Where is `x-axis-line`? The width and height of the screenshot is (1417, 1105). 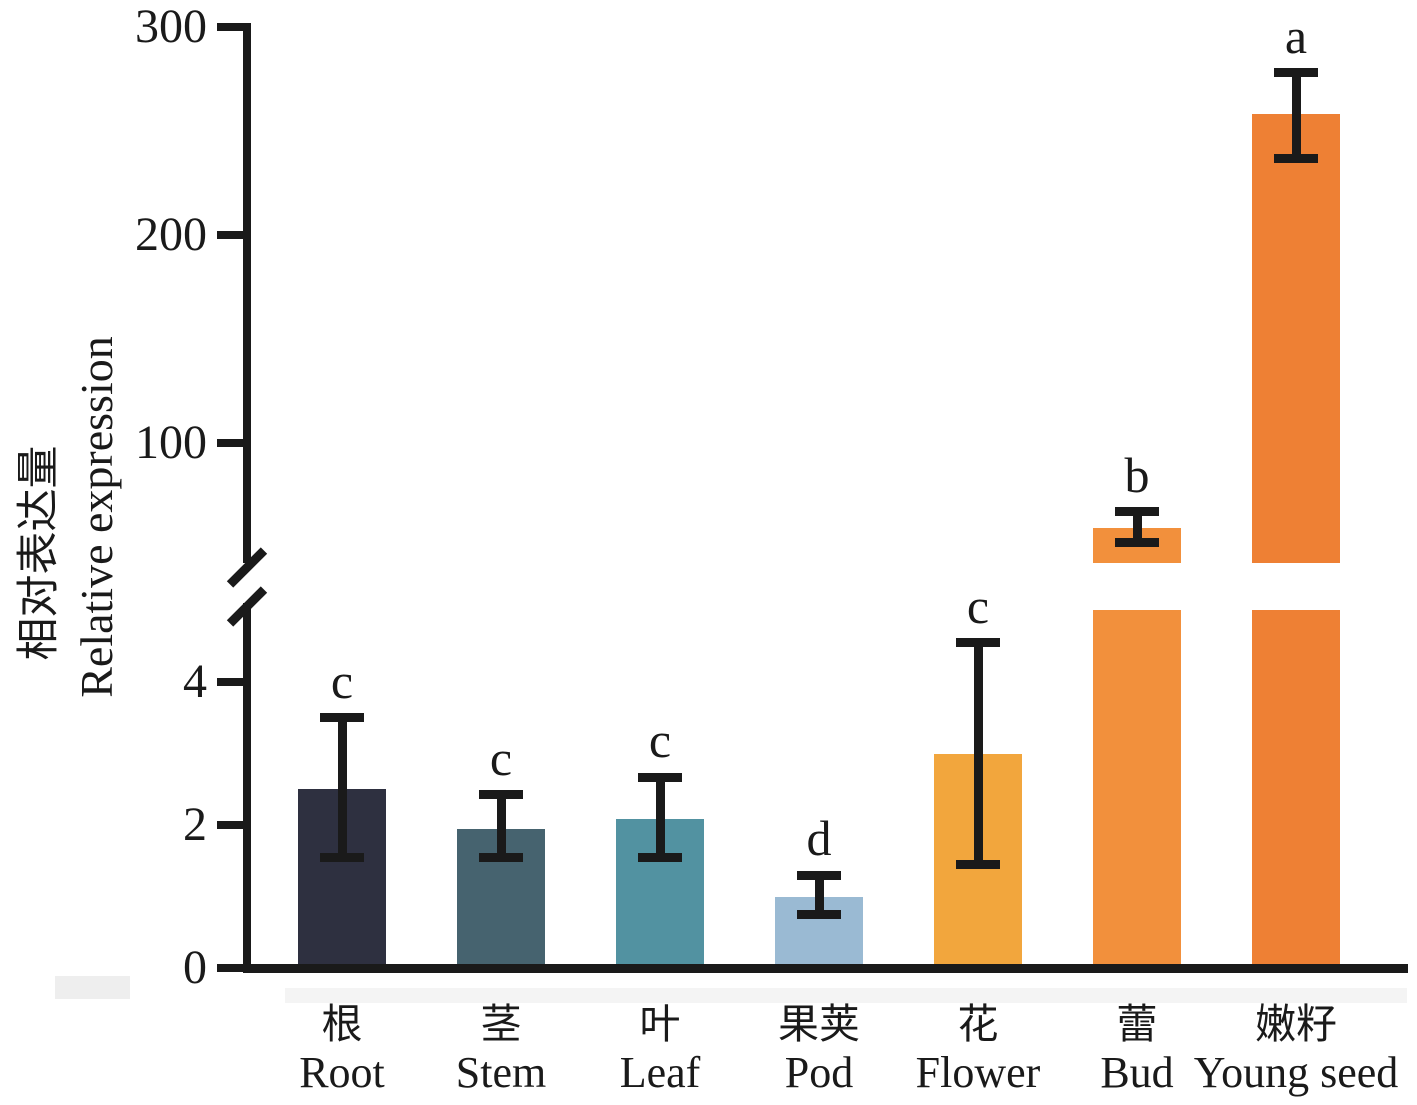
x-axis-line is located at coordinates (825, 968).